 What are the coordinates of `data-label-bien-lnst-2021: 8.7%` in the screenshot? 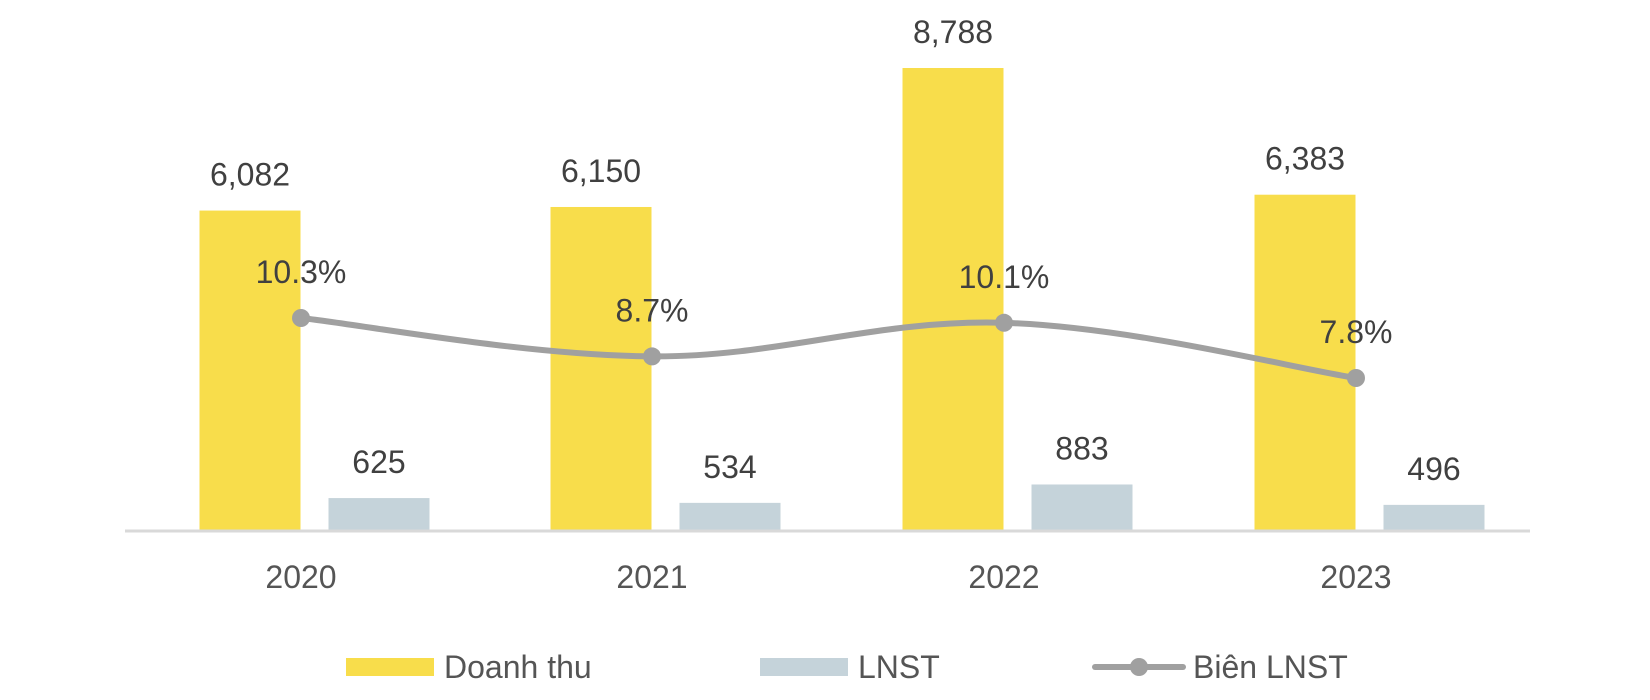 It's located at (652, 310).